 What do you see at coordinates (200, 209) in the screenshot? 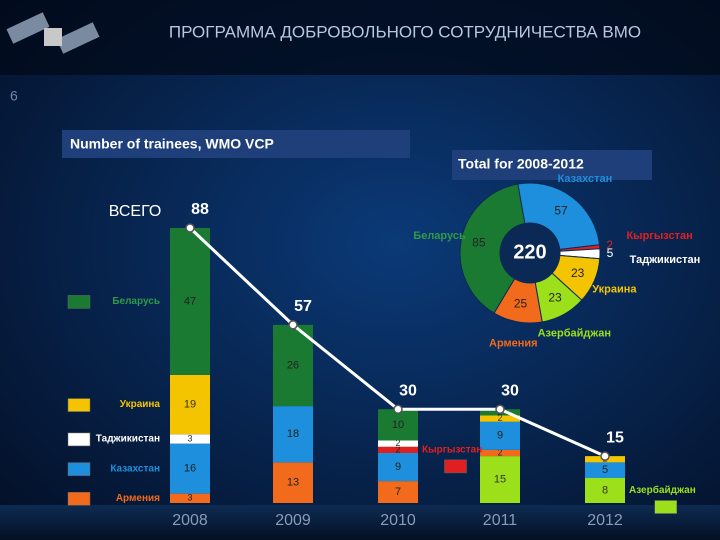
I see `total-label: 88` at bounding box center [200, 209].